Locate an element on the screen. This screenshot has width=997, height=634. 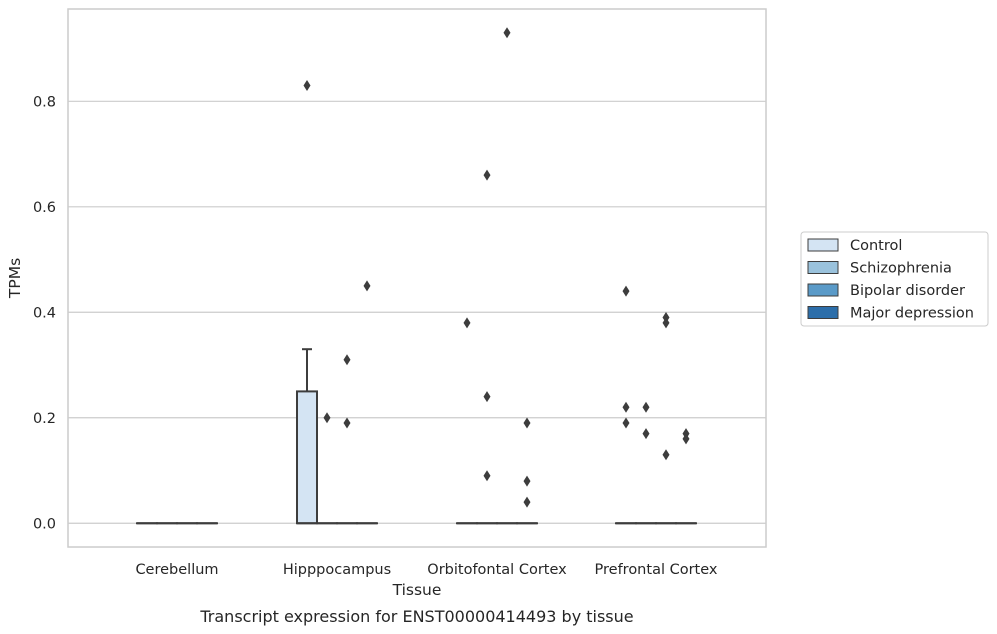
x-tick-label: Cerebellum is located at coordinates (176, 570).